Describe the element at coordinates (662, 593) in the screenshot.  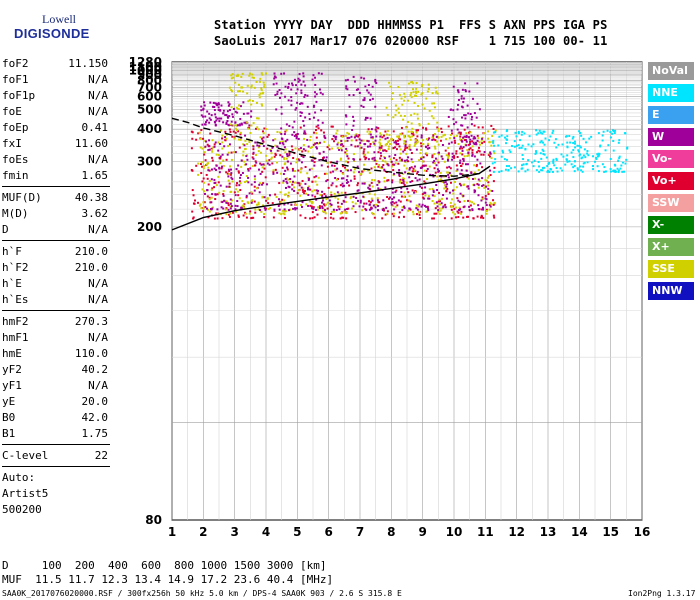
I see `footer-version: Ion2Png 1.3.17` at that location.